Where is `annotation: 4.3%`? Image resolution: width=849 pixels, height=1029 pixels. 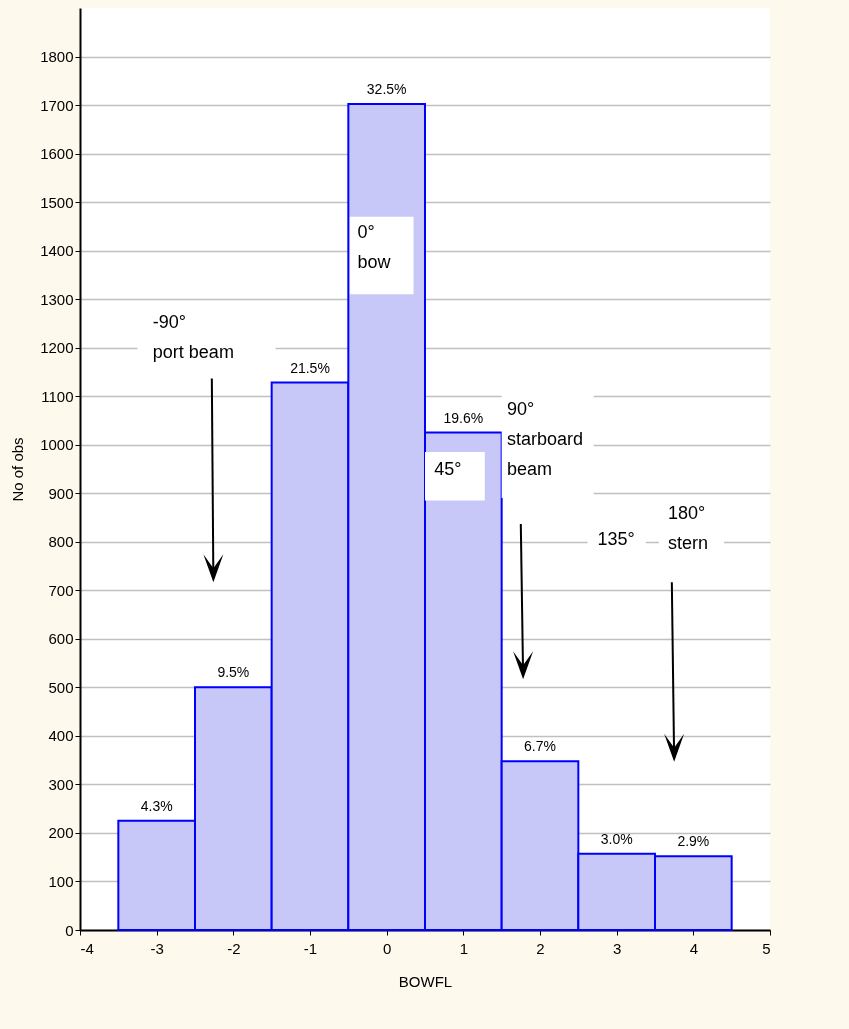
annotation: 4.3% is located at coordinates (156, 805).